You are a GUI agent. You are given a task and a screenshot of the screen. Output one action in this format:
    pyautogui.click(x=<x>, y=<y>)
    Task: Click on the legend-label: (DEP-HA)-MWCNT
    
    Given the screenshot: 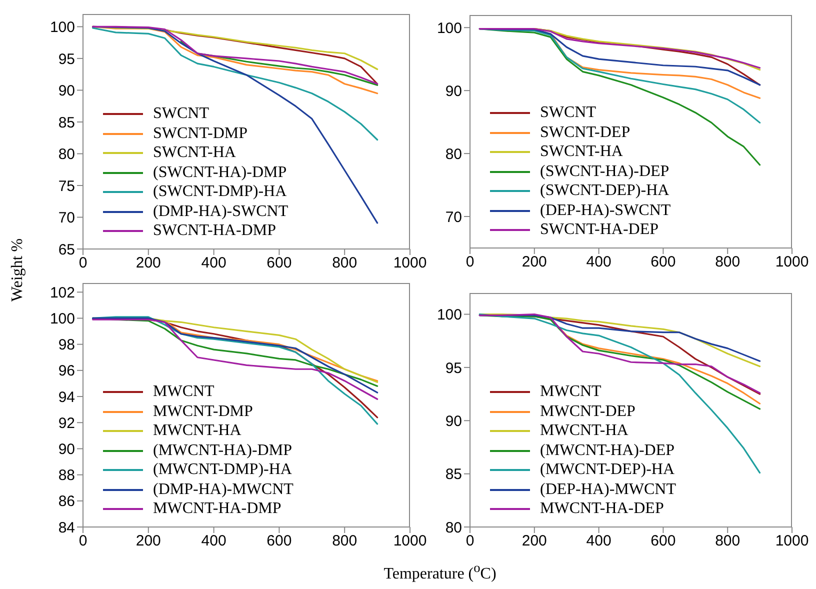 What is the action you would take?
    pyautogui.click(x=608, y=489)
    